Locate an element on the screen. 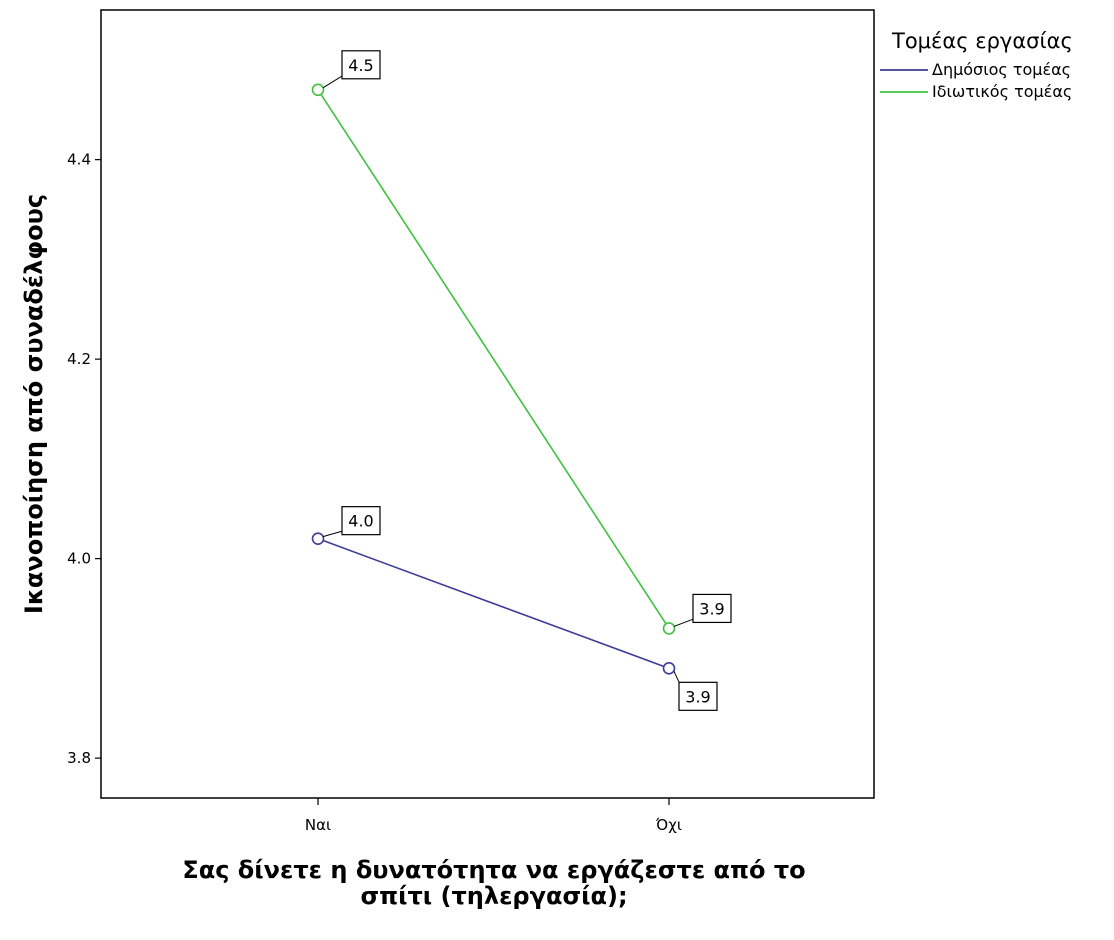 The height and width of the screenshot is (940, 1114). legend-label: Δημόσιος τομέας is located at coordinates (1001, 69).